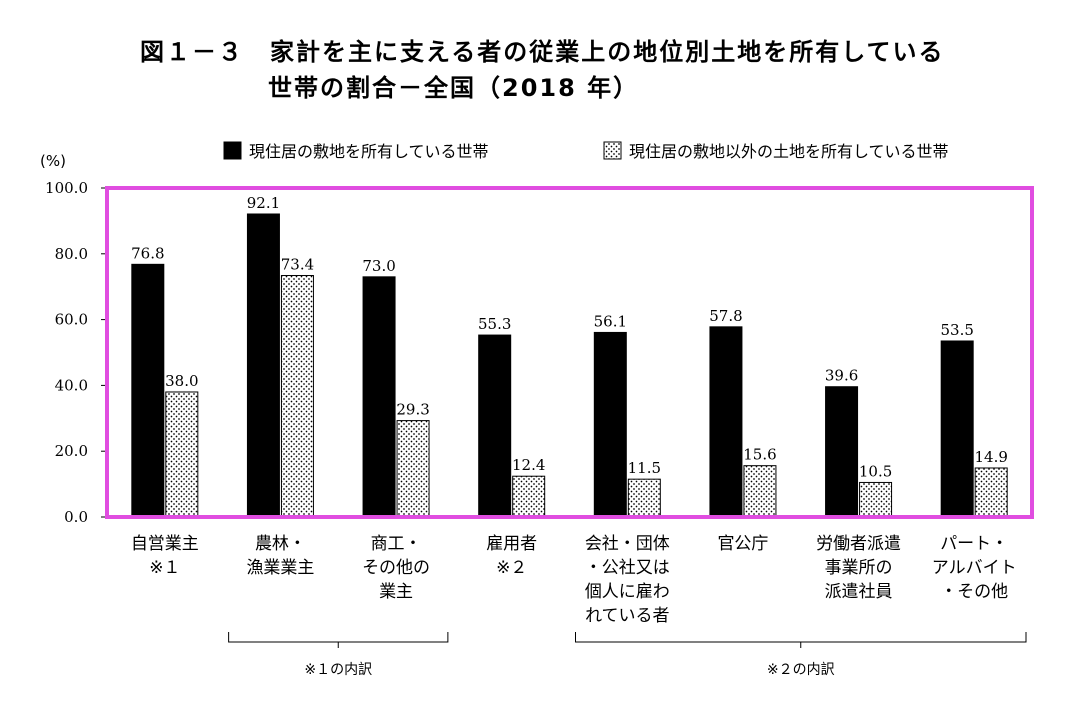  I want to click on category-label-5: 個人に雇わ, so click(627, 592).